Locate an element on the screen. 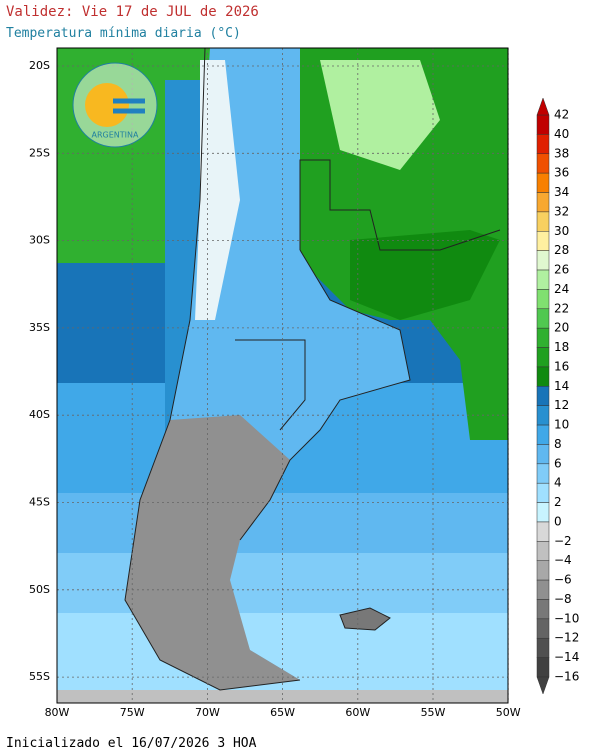 This screenshot has width=600, height=750. lon-label: 60W is located at coordinates (357, 712).